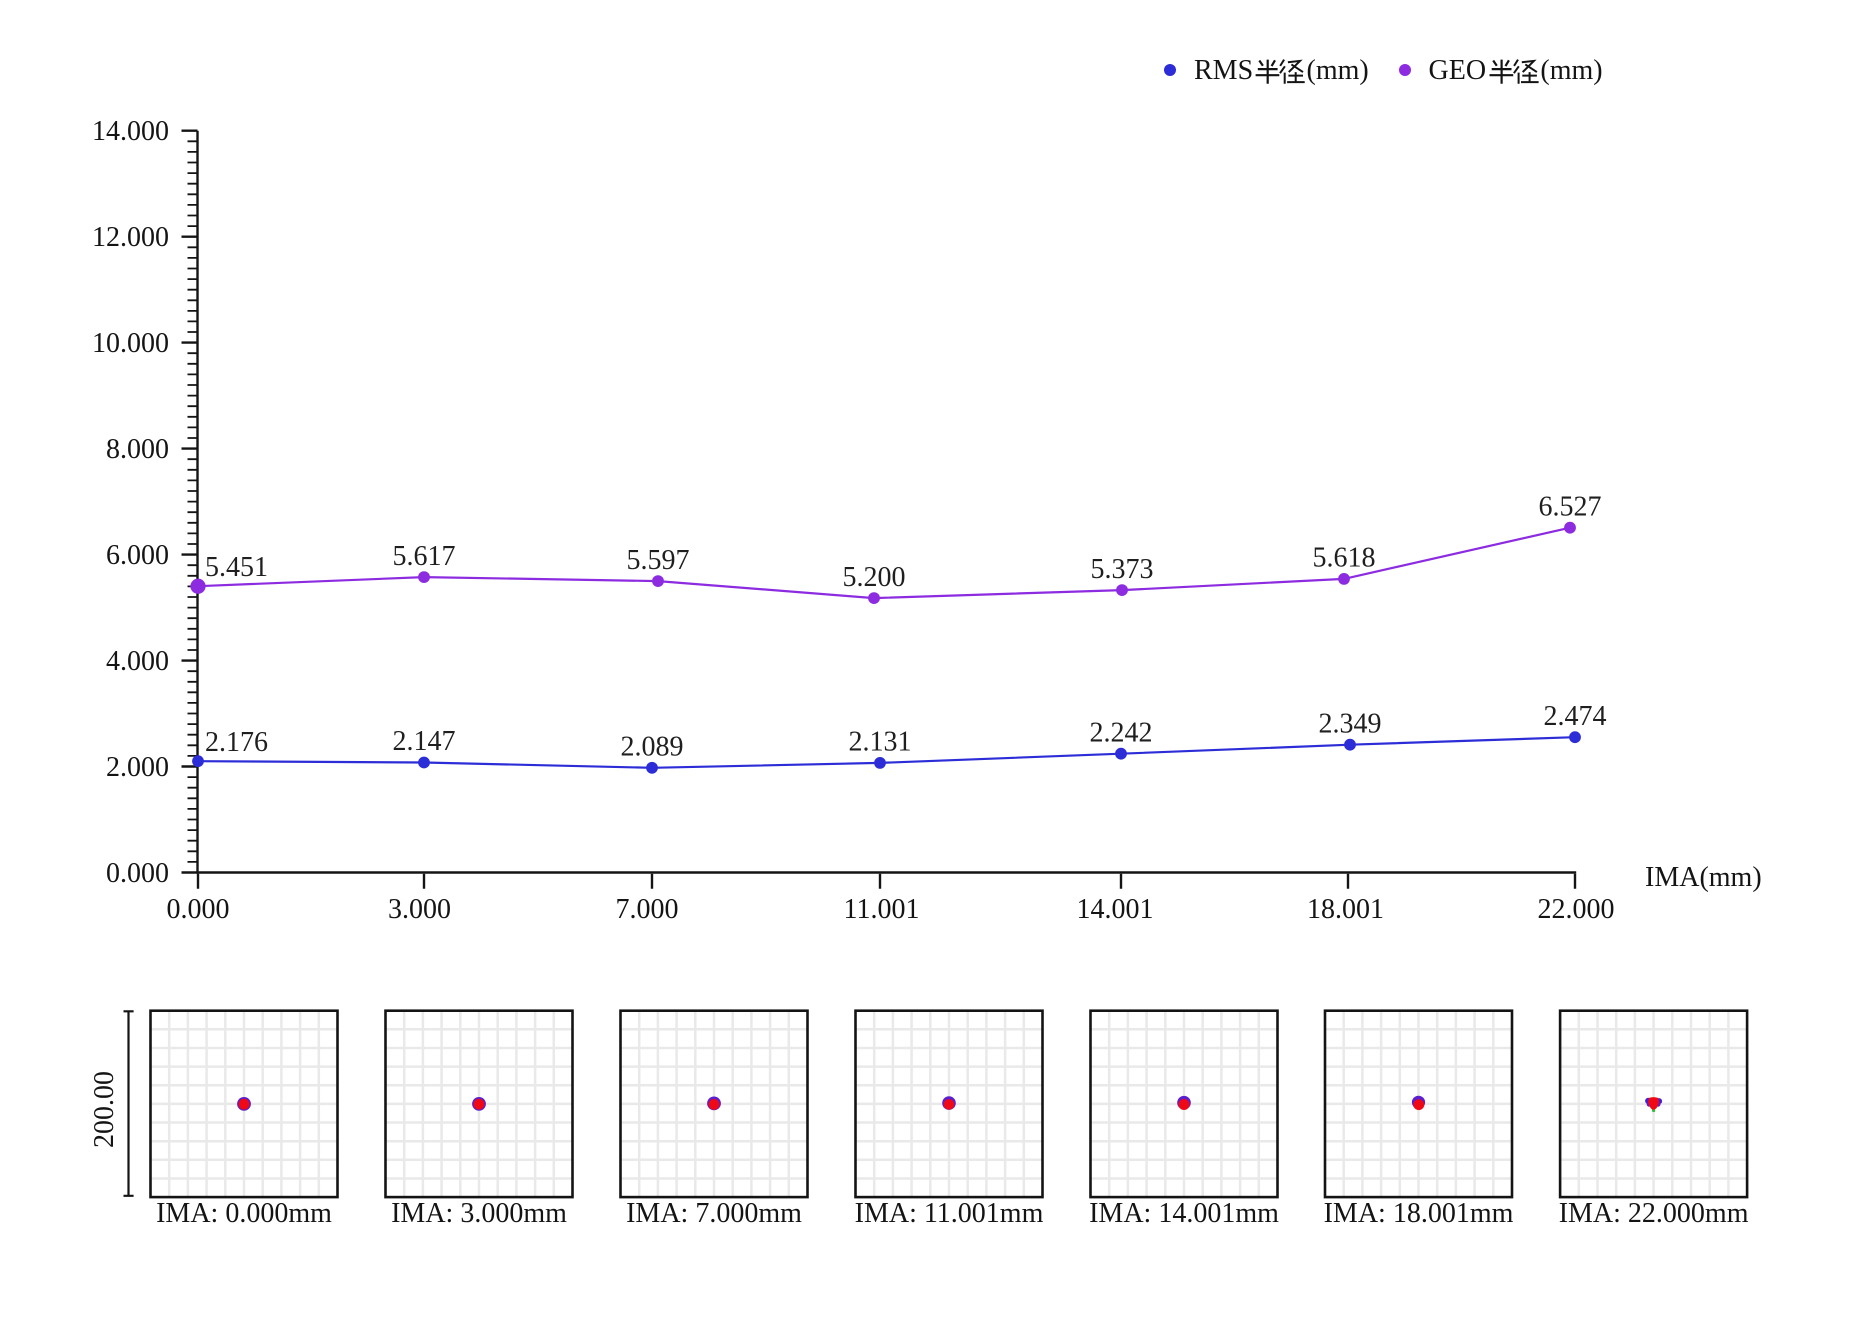  What do you see at coordinates (1184, 1213) in the screenshot?
I see `svg-text: IMA: 14.001mm` at bounding box center [1184, 1213].